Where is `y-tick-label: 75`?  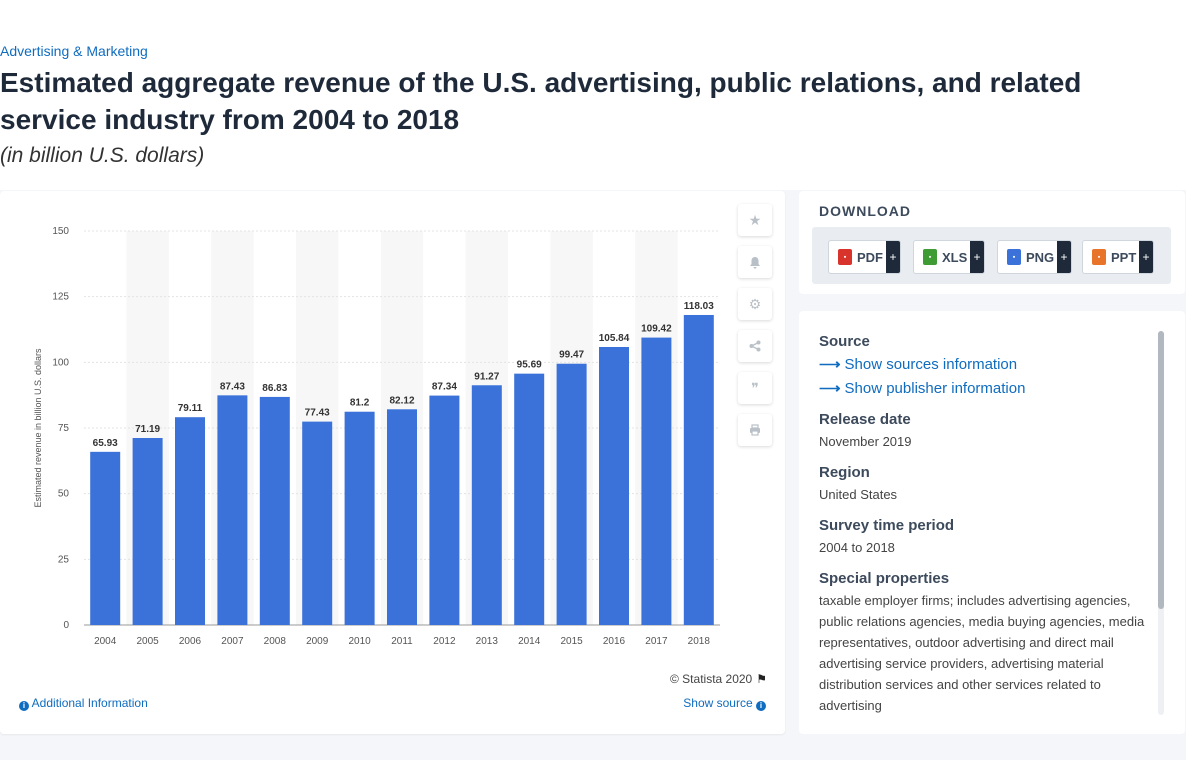
y-tick-label: 75 is located at coordinates (64, 428).